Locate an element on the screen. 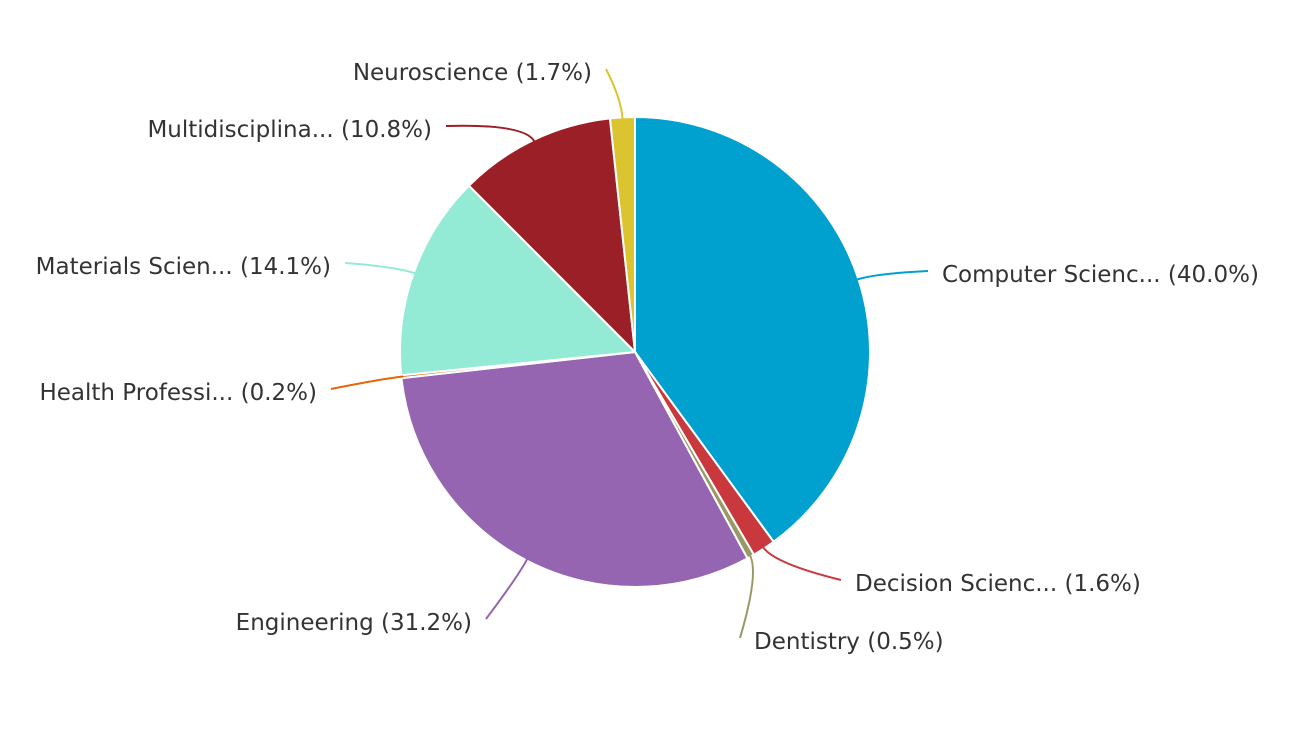 Image resolution: width=1294 pixels, height=729 pixels. connector-multidisciplina is located at coordinates (490, 133).